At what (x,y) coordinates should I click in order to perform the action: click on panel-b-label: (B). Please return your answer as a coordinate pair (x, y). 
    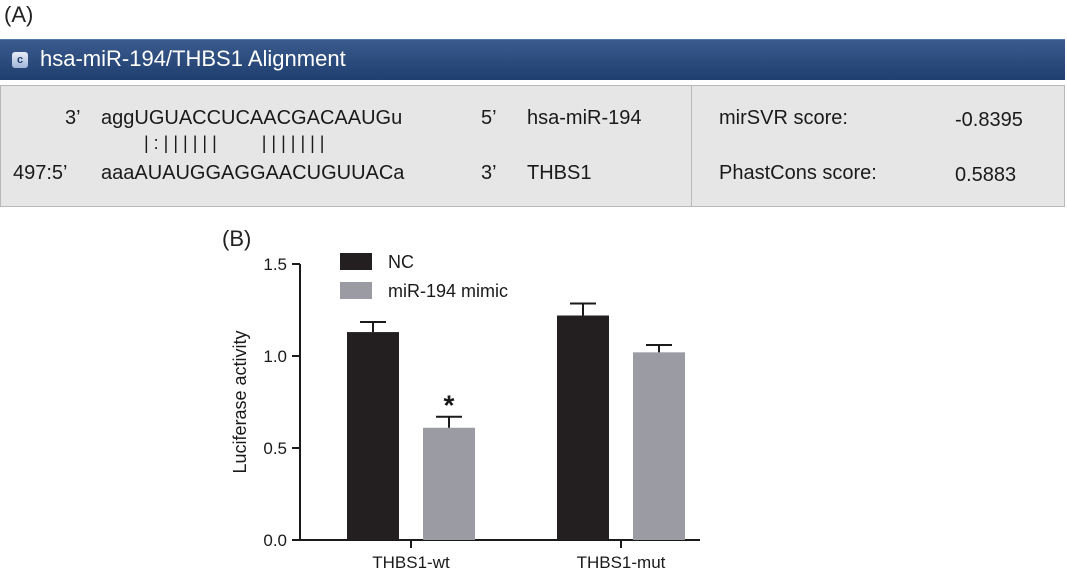
    Looking at the image, I should click on (237, 238).